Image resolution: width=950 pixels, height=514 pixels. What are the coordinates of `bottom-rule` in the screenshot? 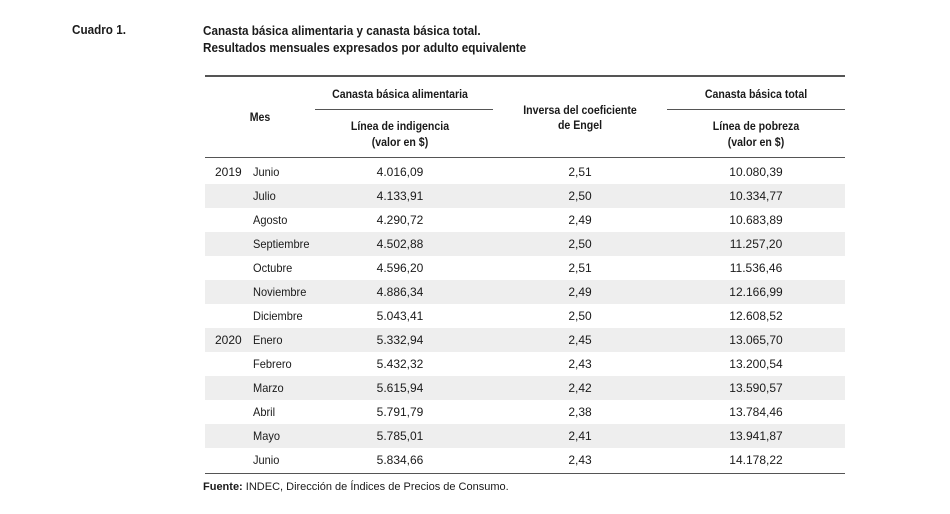 It's located at (525, 473).